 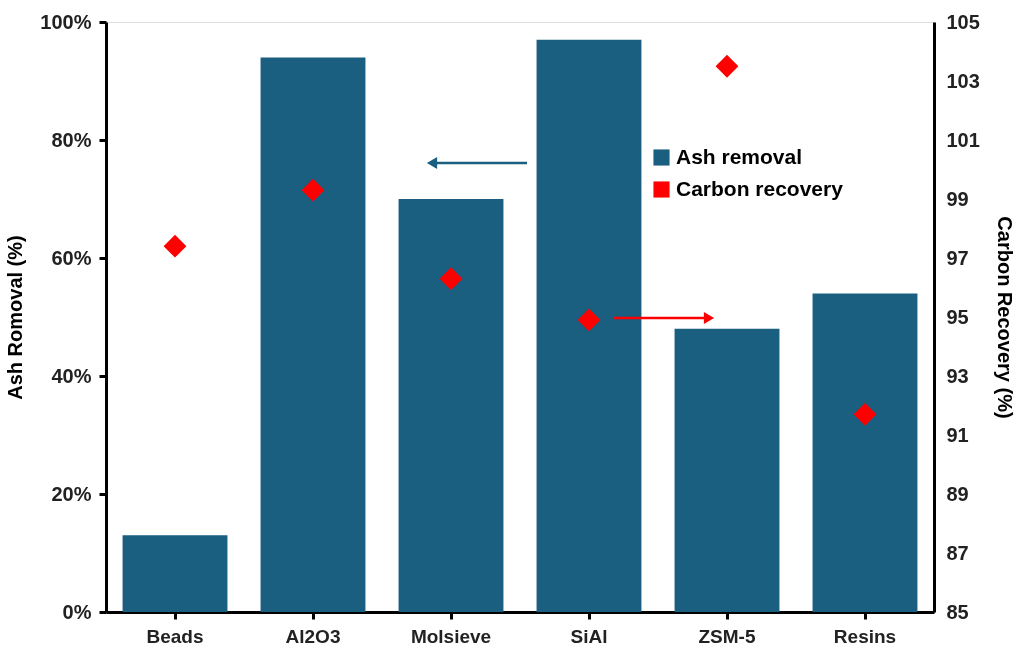 I want to click on x-tick-label: Al2O3, so click(x=313, y=636).